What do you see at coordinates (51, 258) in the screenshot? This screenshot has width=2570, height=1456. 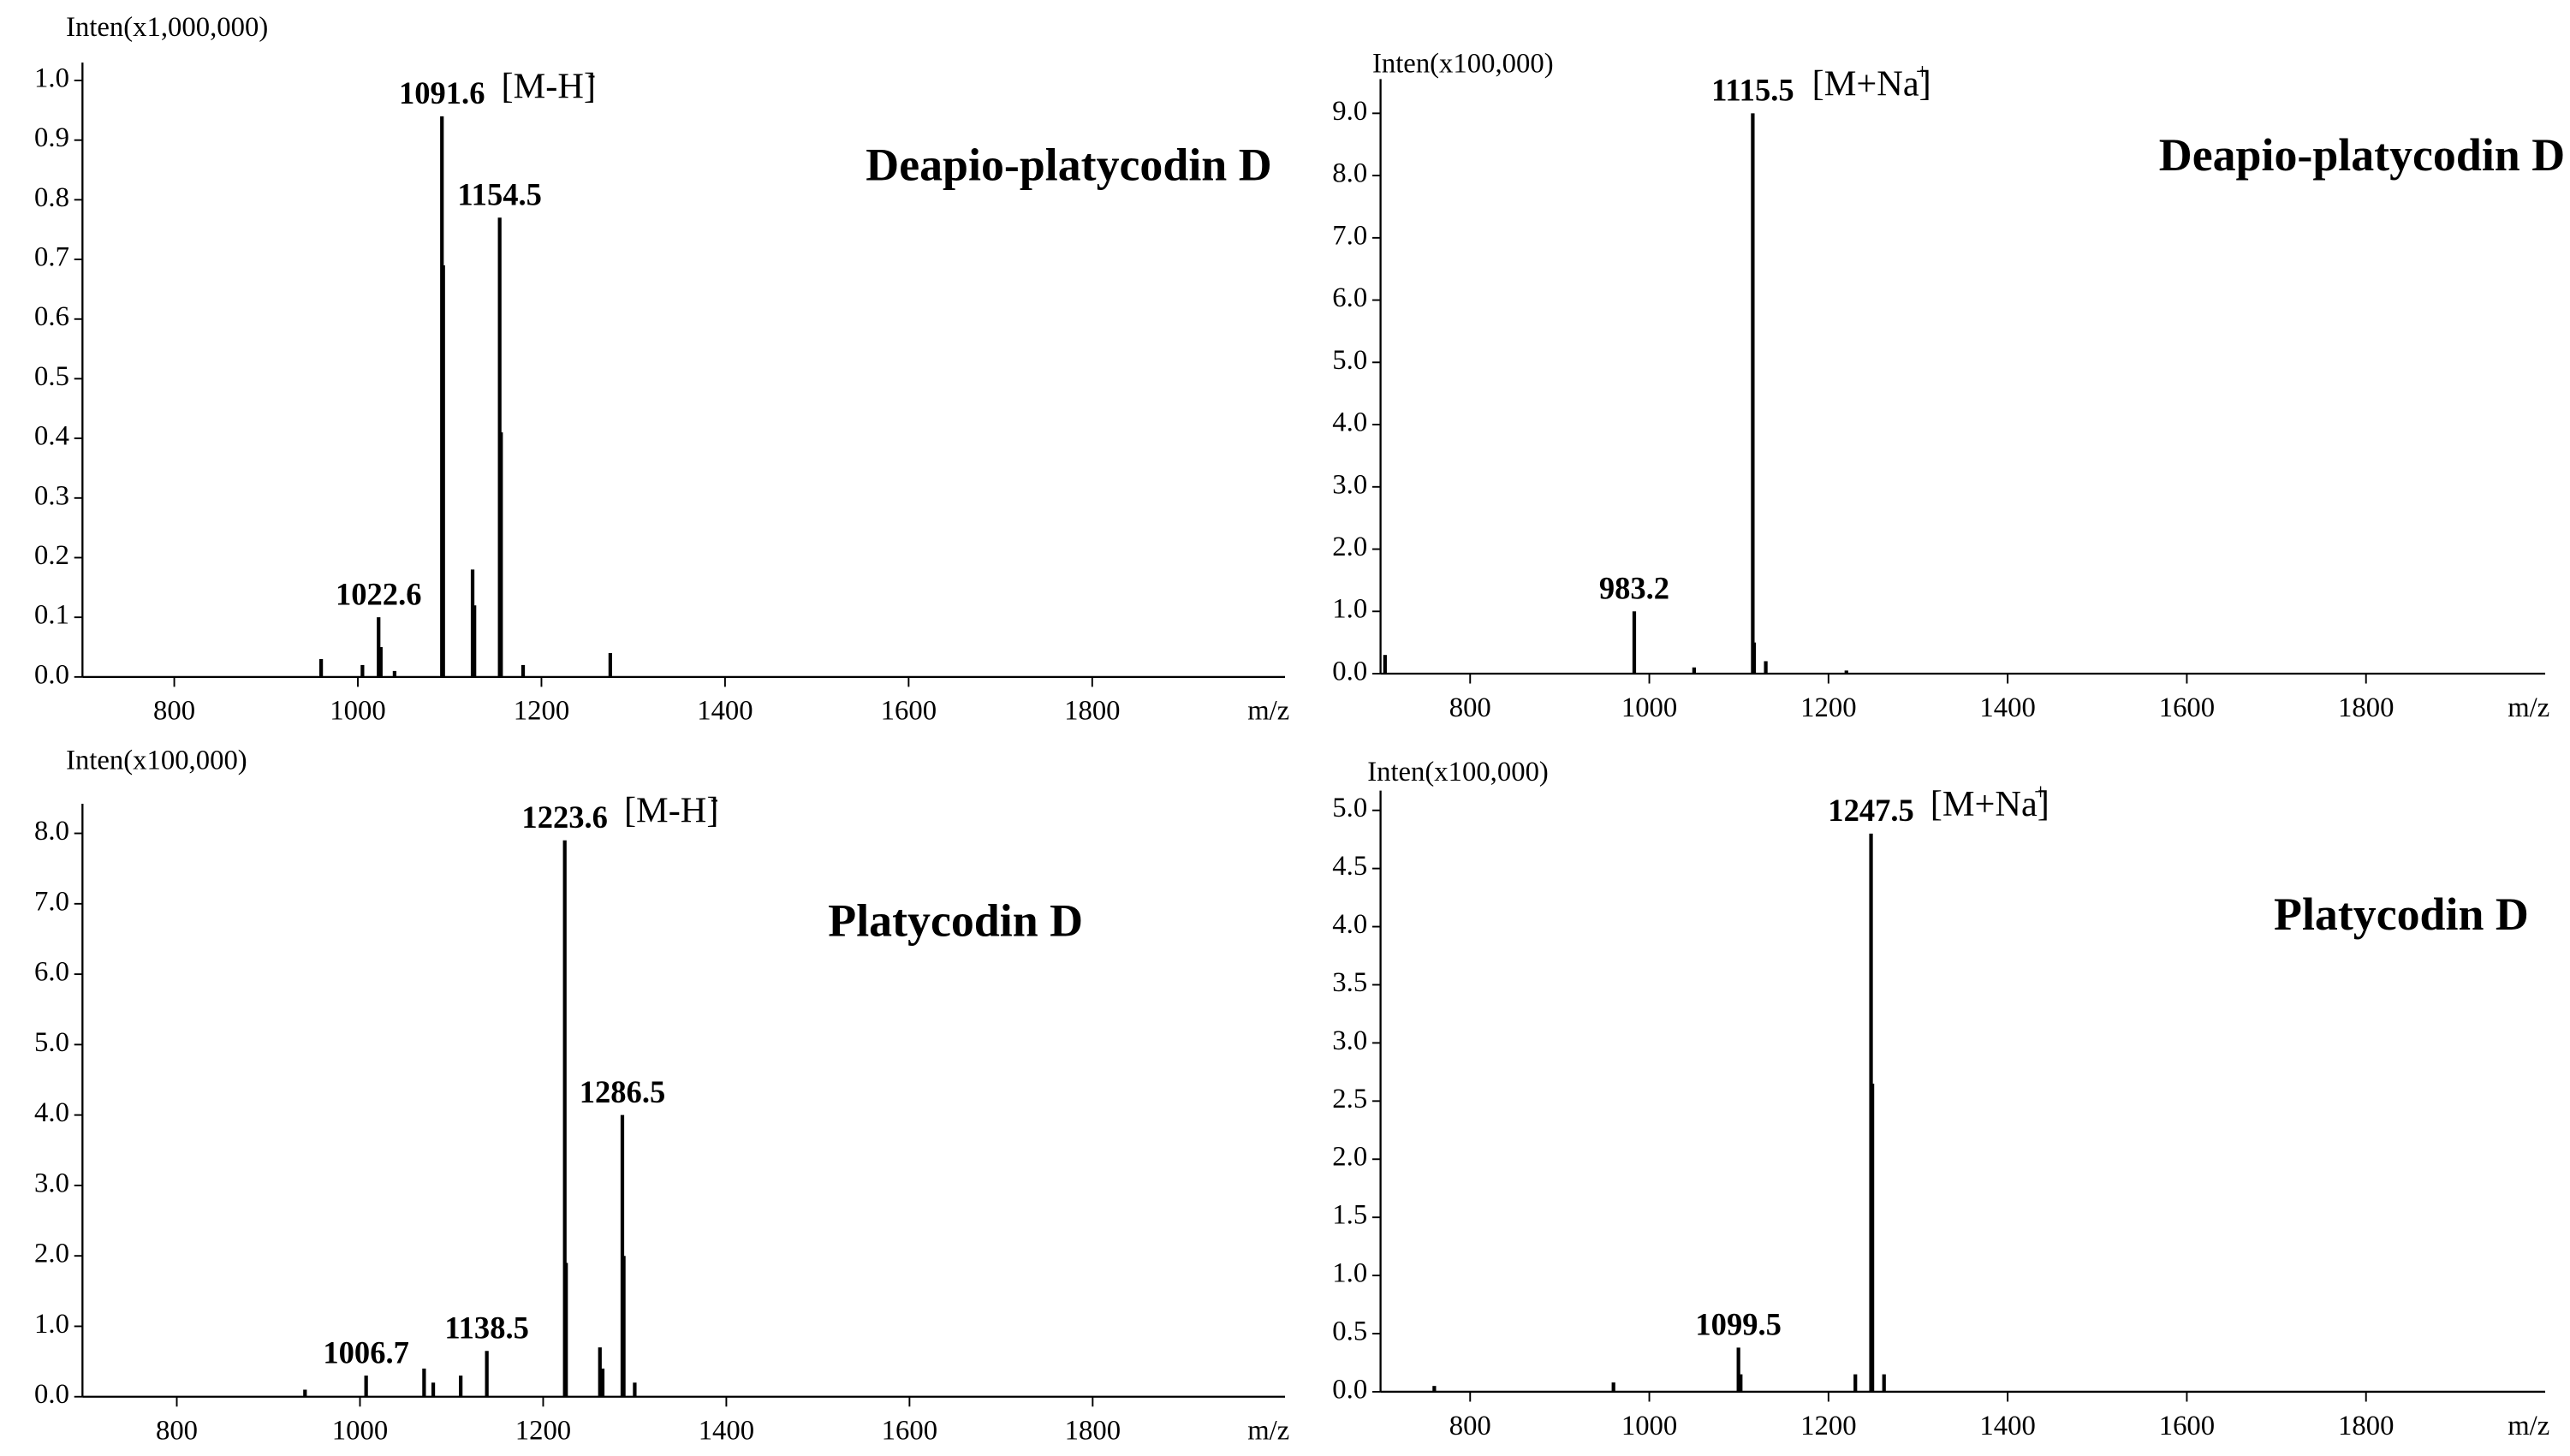 I see `y-tick-label: 0.7` at bounding box center [51, 258].